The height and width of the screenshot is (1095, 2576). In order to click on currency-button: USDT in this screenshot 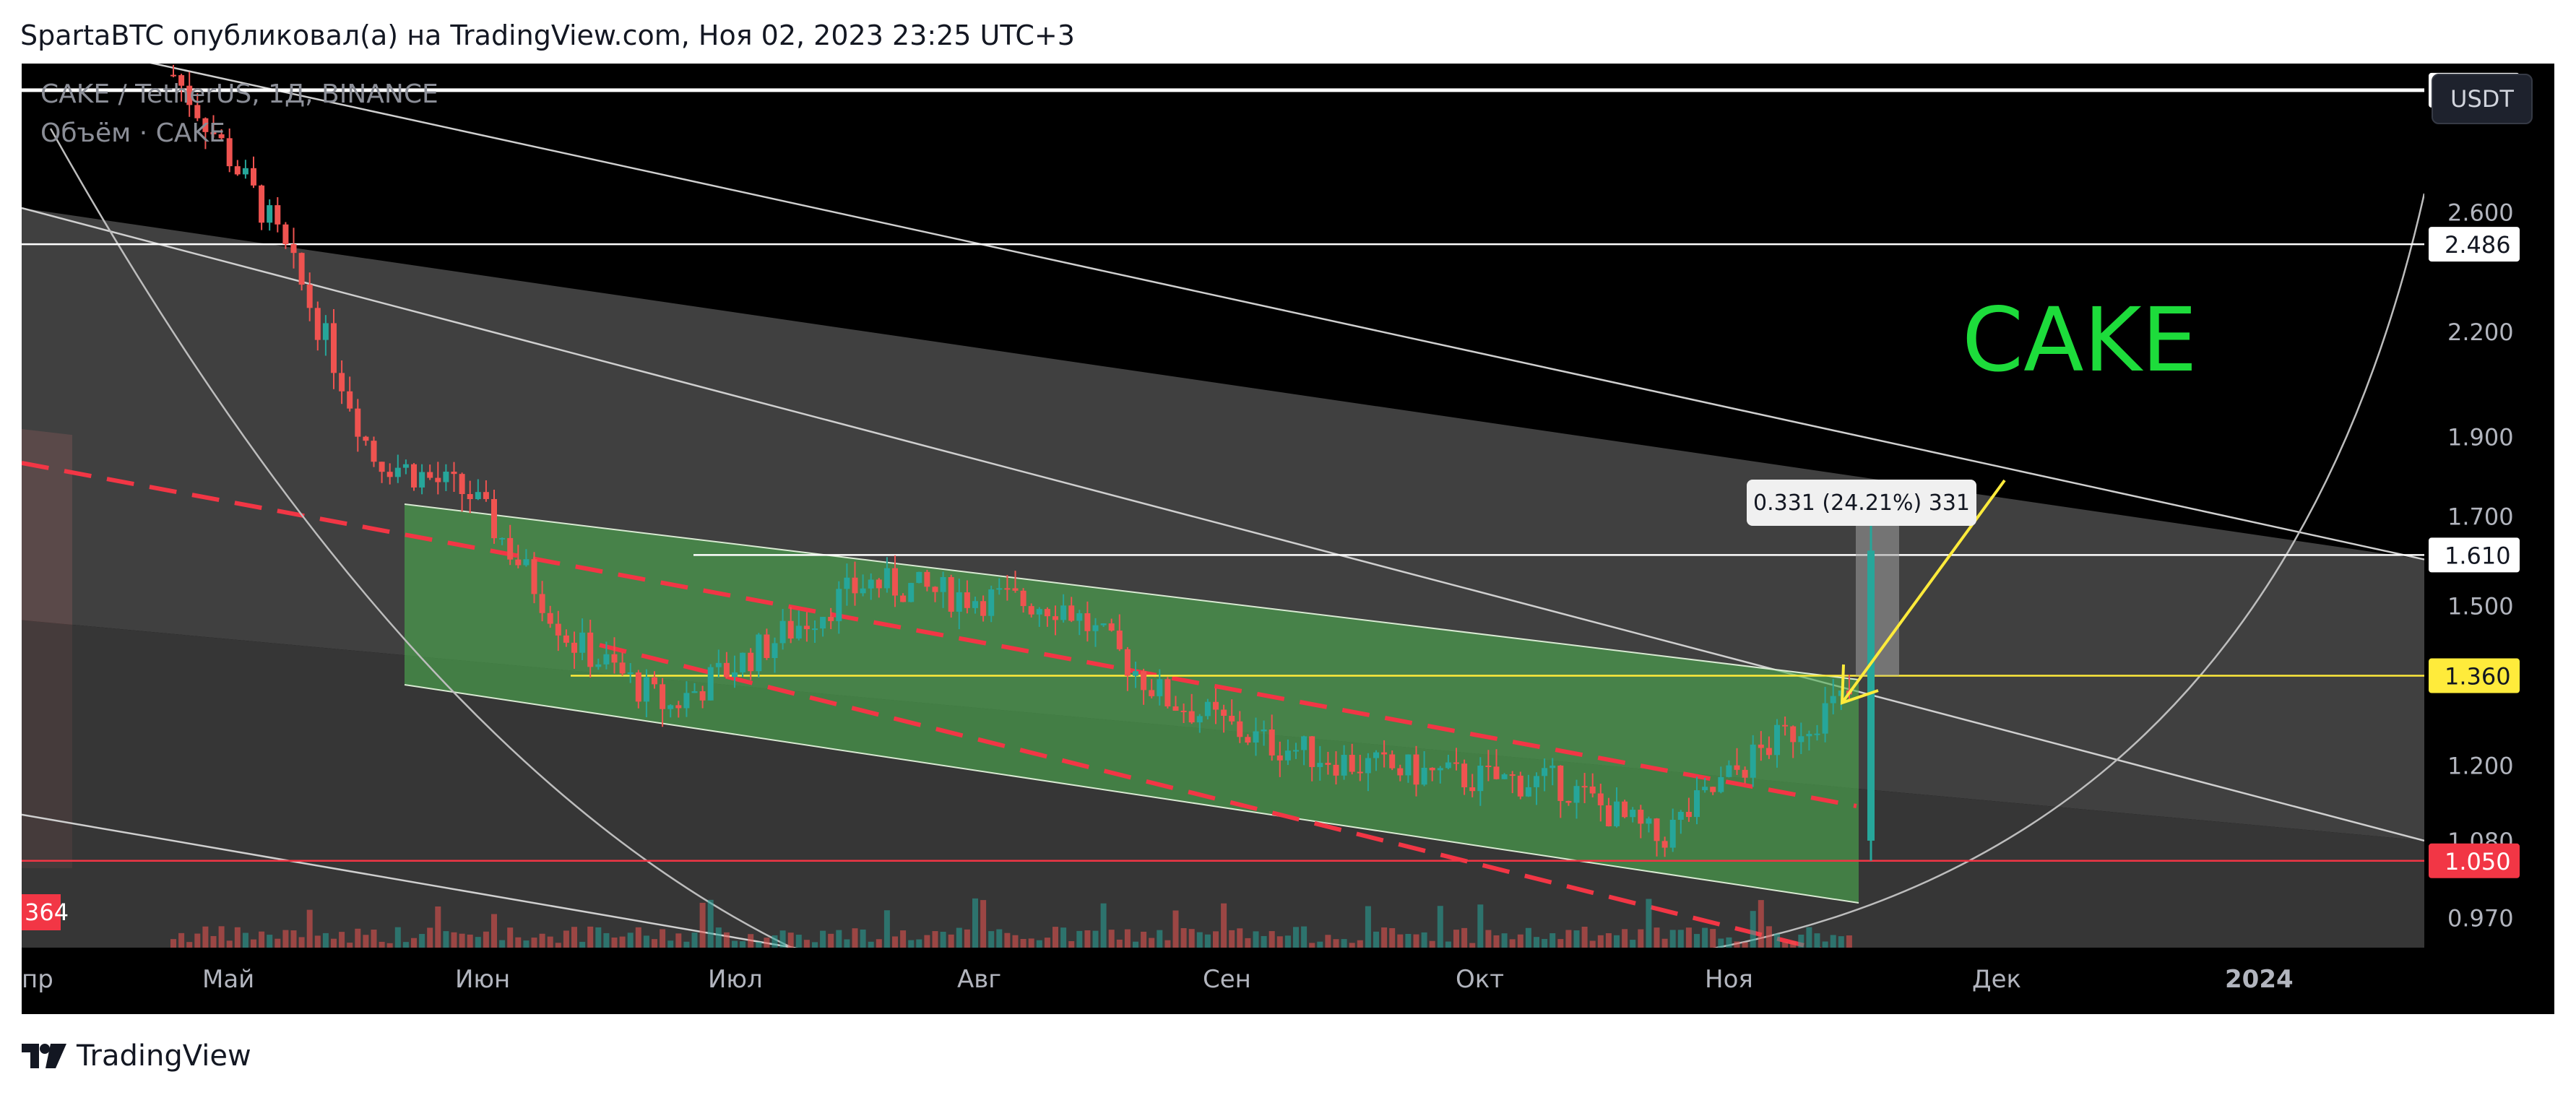, I will do `click(2482, 99)`.